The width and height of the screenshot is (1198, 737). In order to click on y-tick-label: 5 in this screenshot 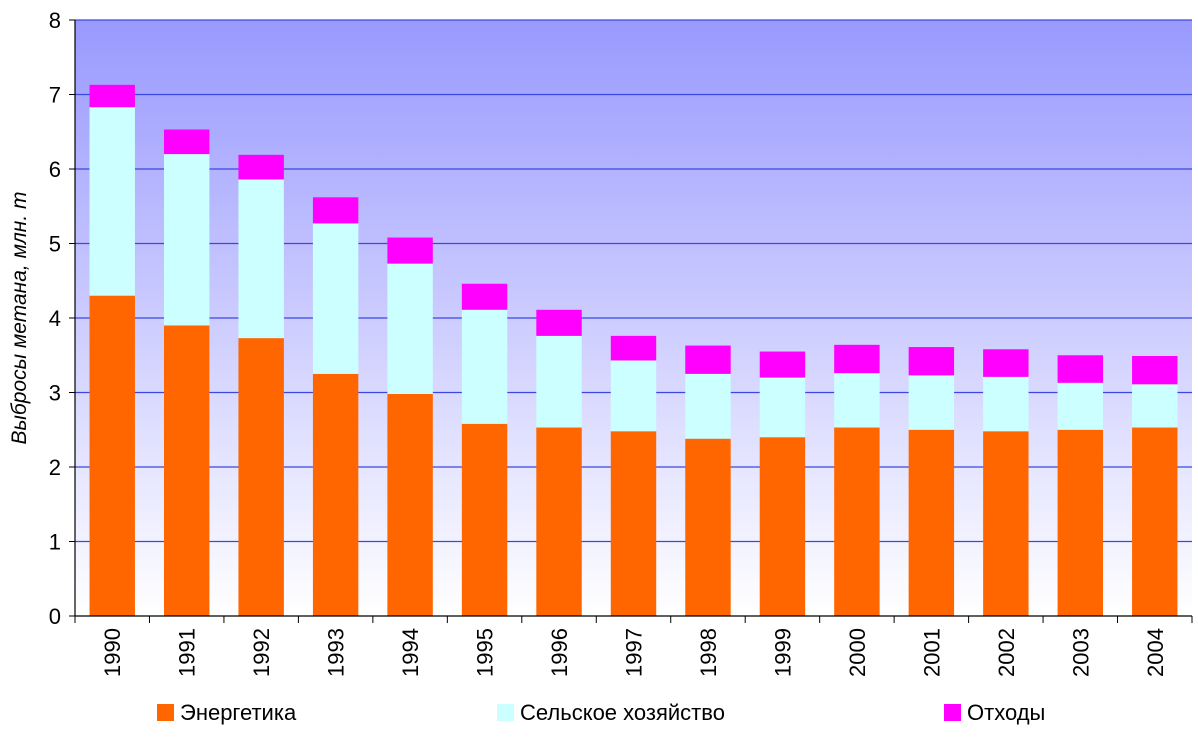, I will do `click(55, 244)`.